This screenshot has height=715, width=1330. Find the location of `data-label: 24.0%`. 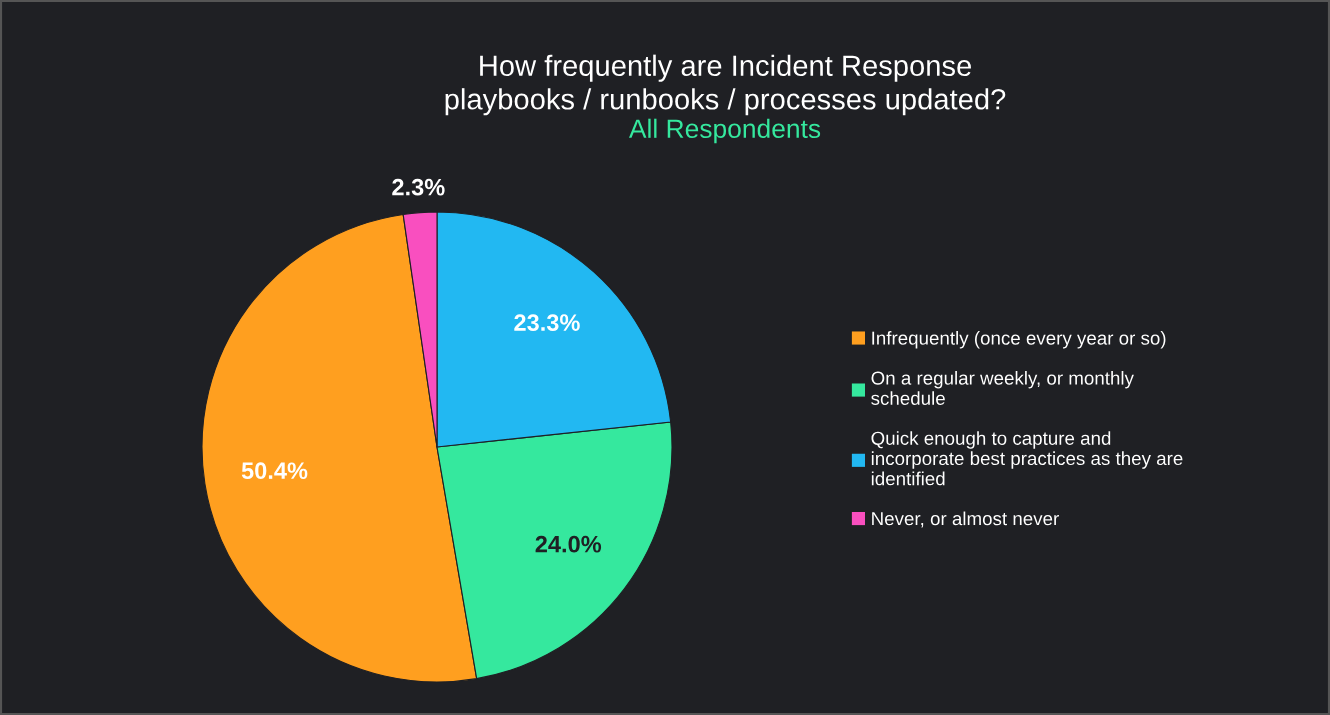

data-label: 24.0% is located at coordinates (568, 544).